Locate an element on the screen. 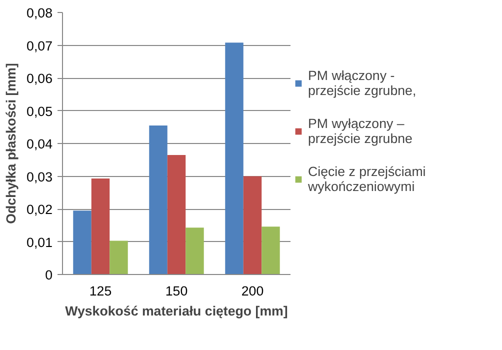  y-axis-title: Odchyłka płaskości [mm] is located at coordinates (11, 143).